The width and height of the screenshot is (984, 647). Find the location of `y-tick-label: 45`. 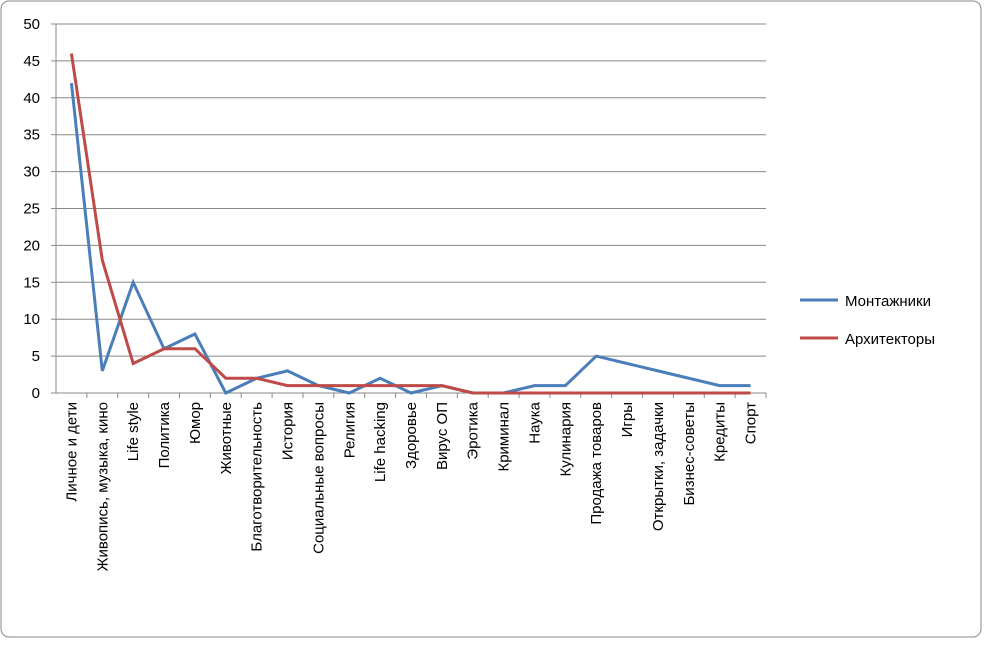

y-tick-label: 45 is located at coordinates (31, 61).